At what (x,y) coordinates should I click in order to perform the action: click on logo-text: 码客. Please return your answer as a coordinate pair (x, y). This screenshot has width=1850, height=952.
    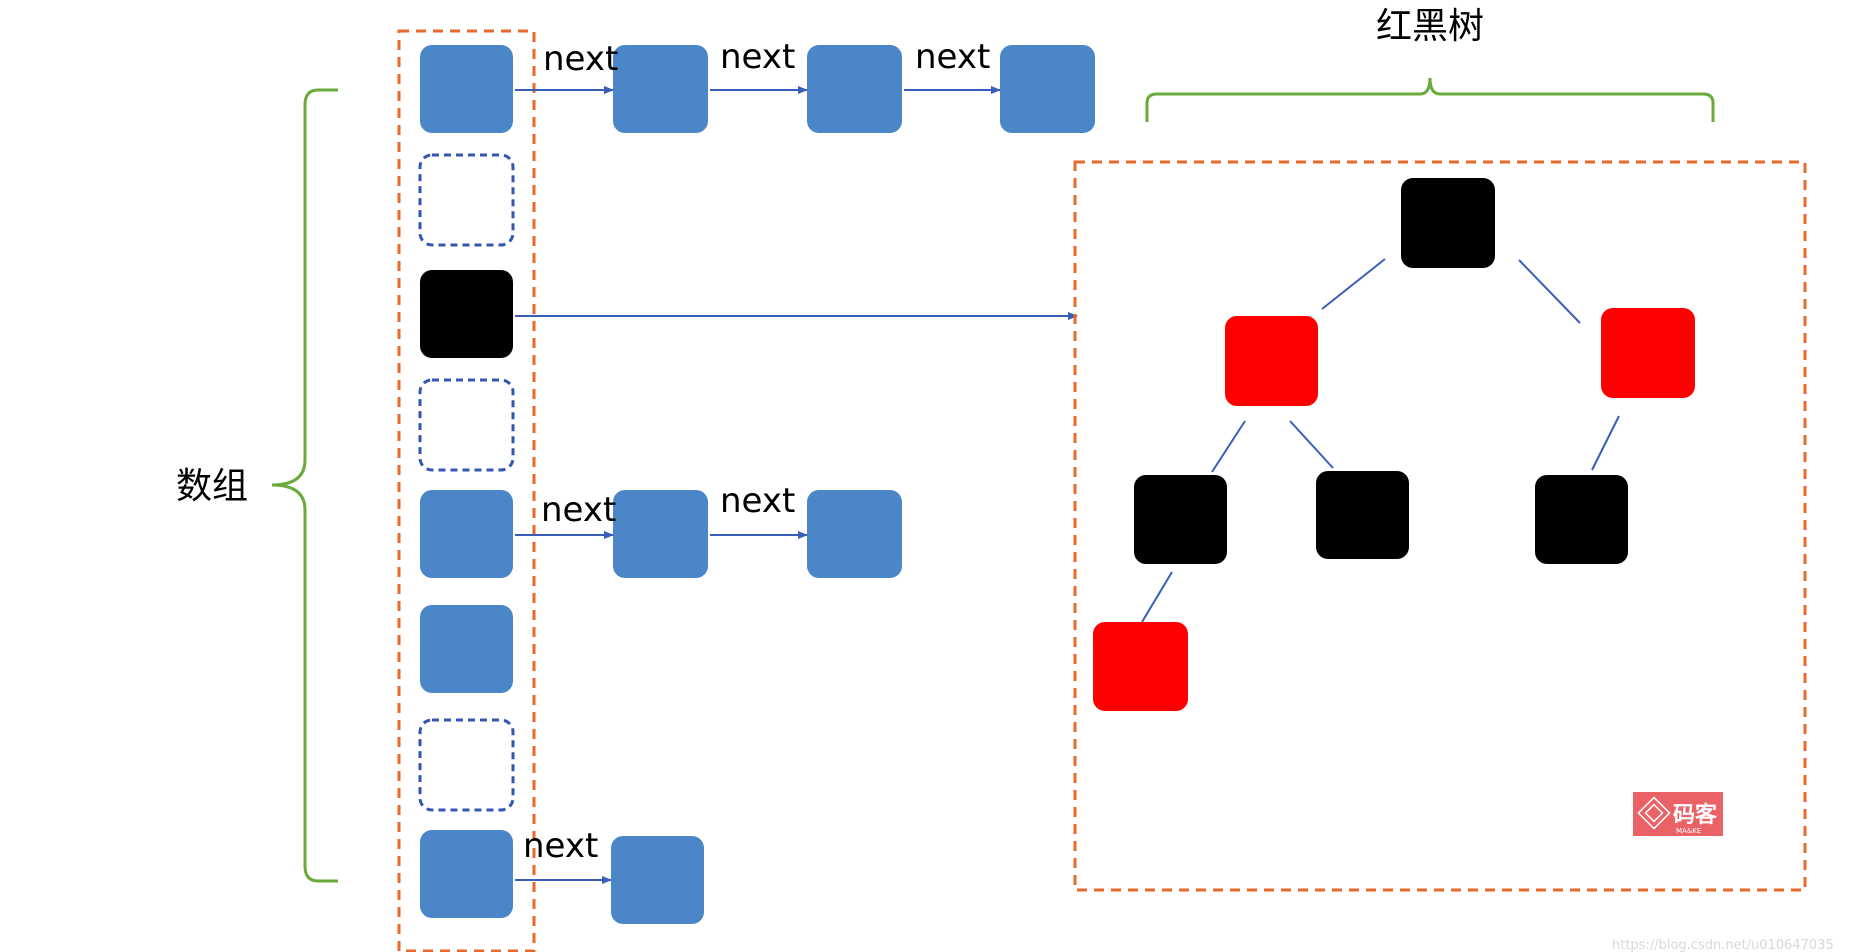
    Looking at the image, I should click on (1695, 815).